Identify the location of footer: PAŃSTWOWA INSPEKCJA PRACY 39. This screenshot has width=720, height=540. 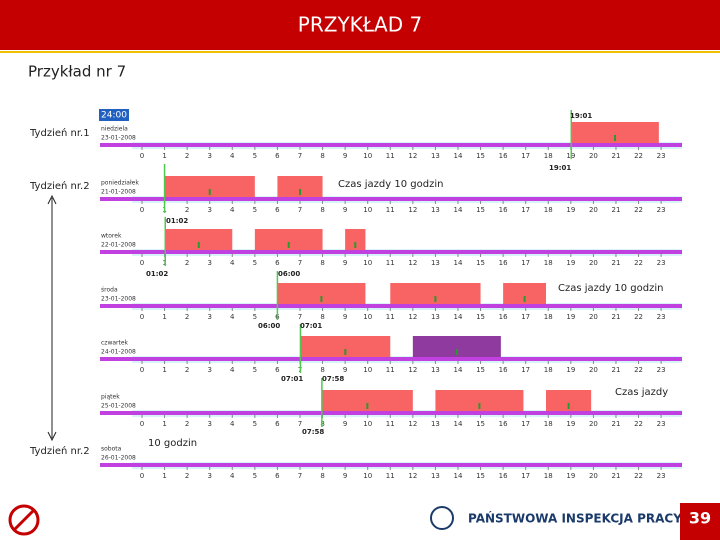
(364, 521).